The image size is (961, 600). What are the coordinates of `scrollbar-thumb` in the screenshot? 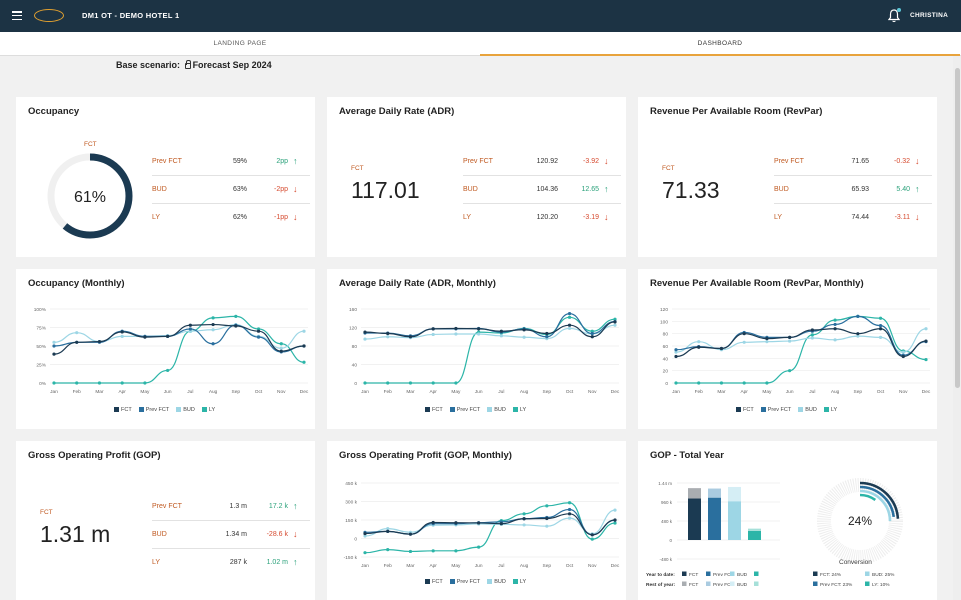 It's located at (957, 228).